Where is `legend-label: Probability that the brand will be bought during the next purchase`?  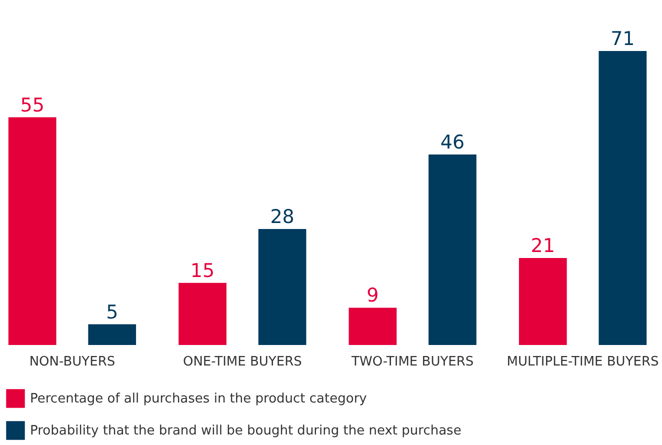 legend-label: Probability that the brand will be bought during the next purchase is located at coordinates (246, 431).